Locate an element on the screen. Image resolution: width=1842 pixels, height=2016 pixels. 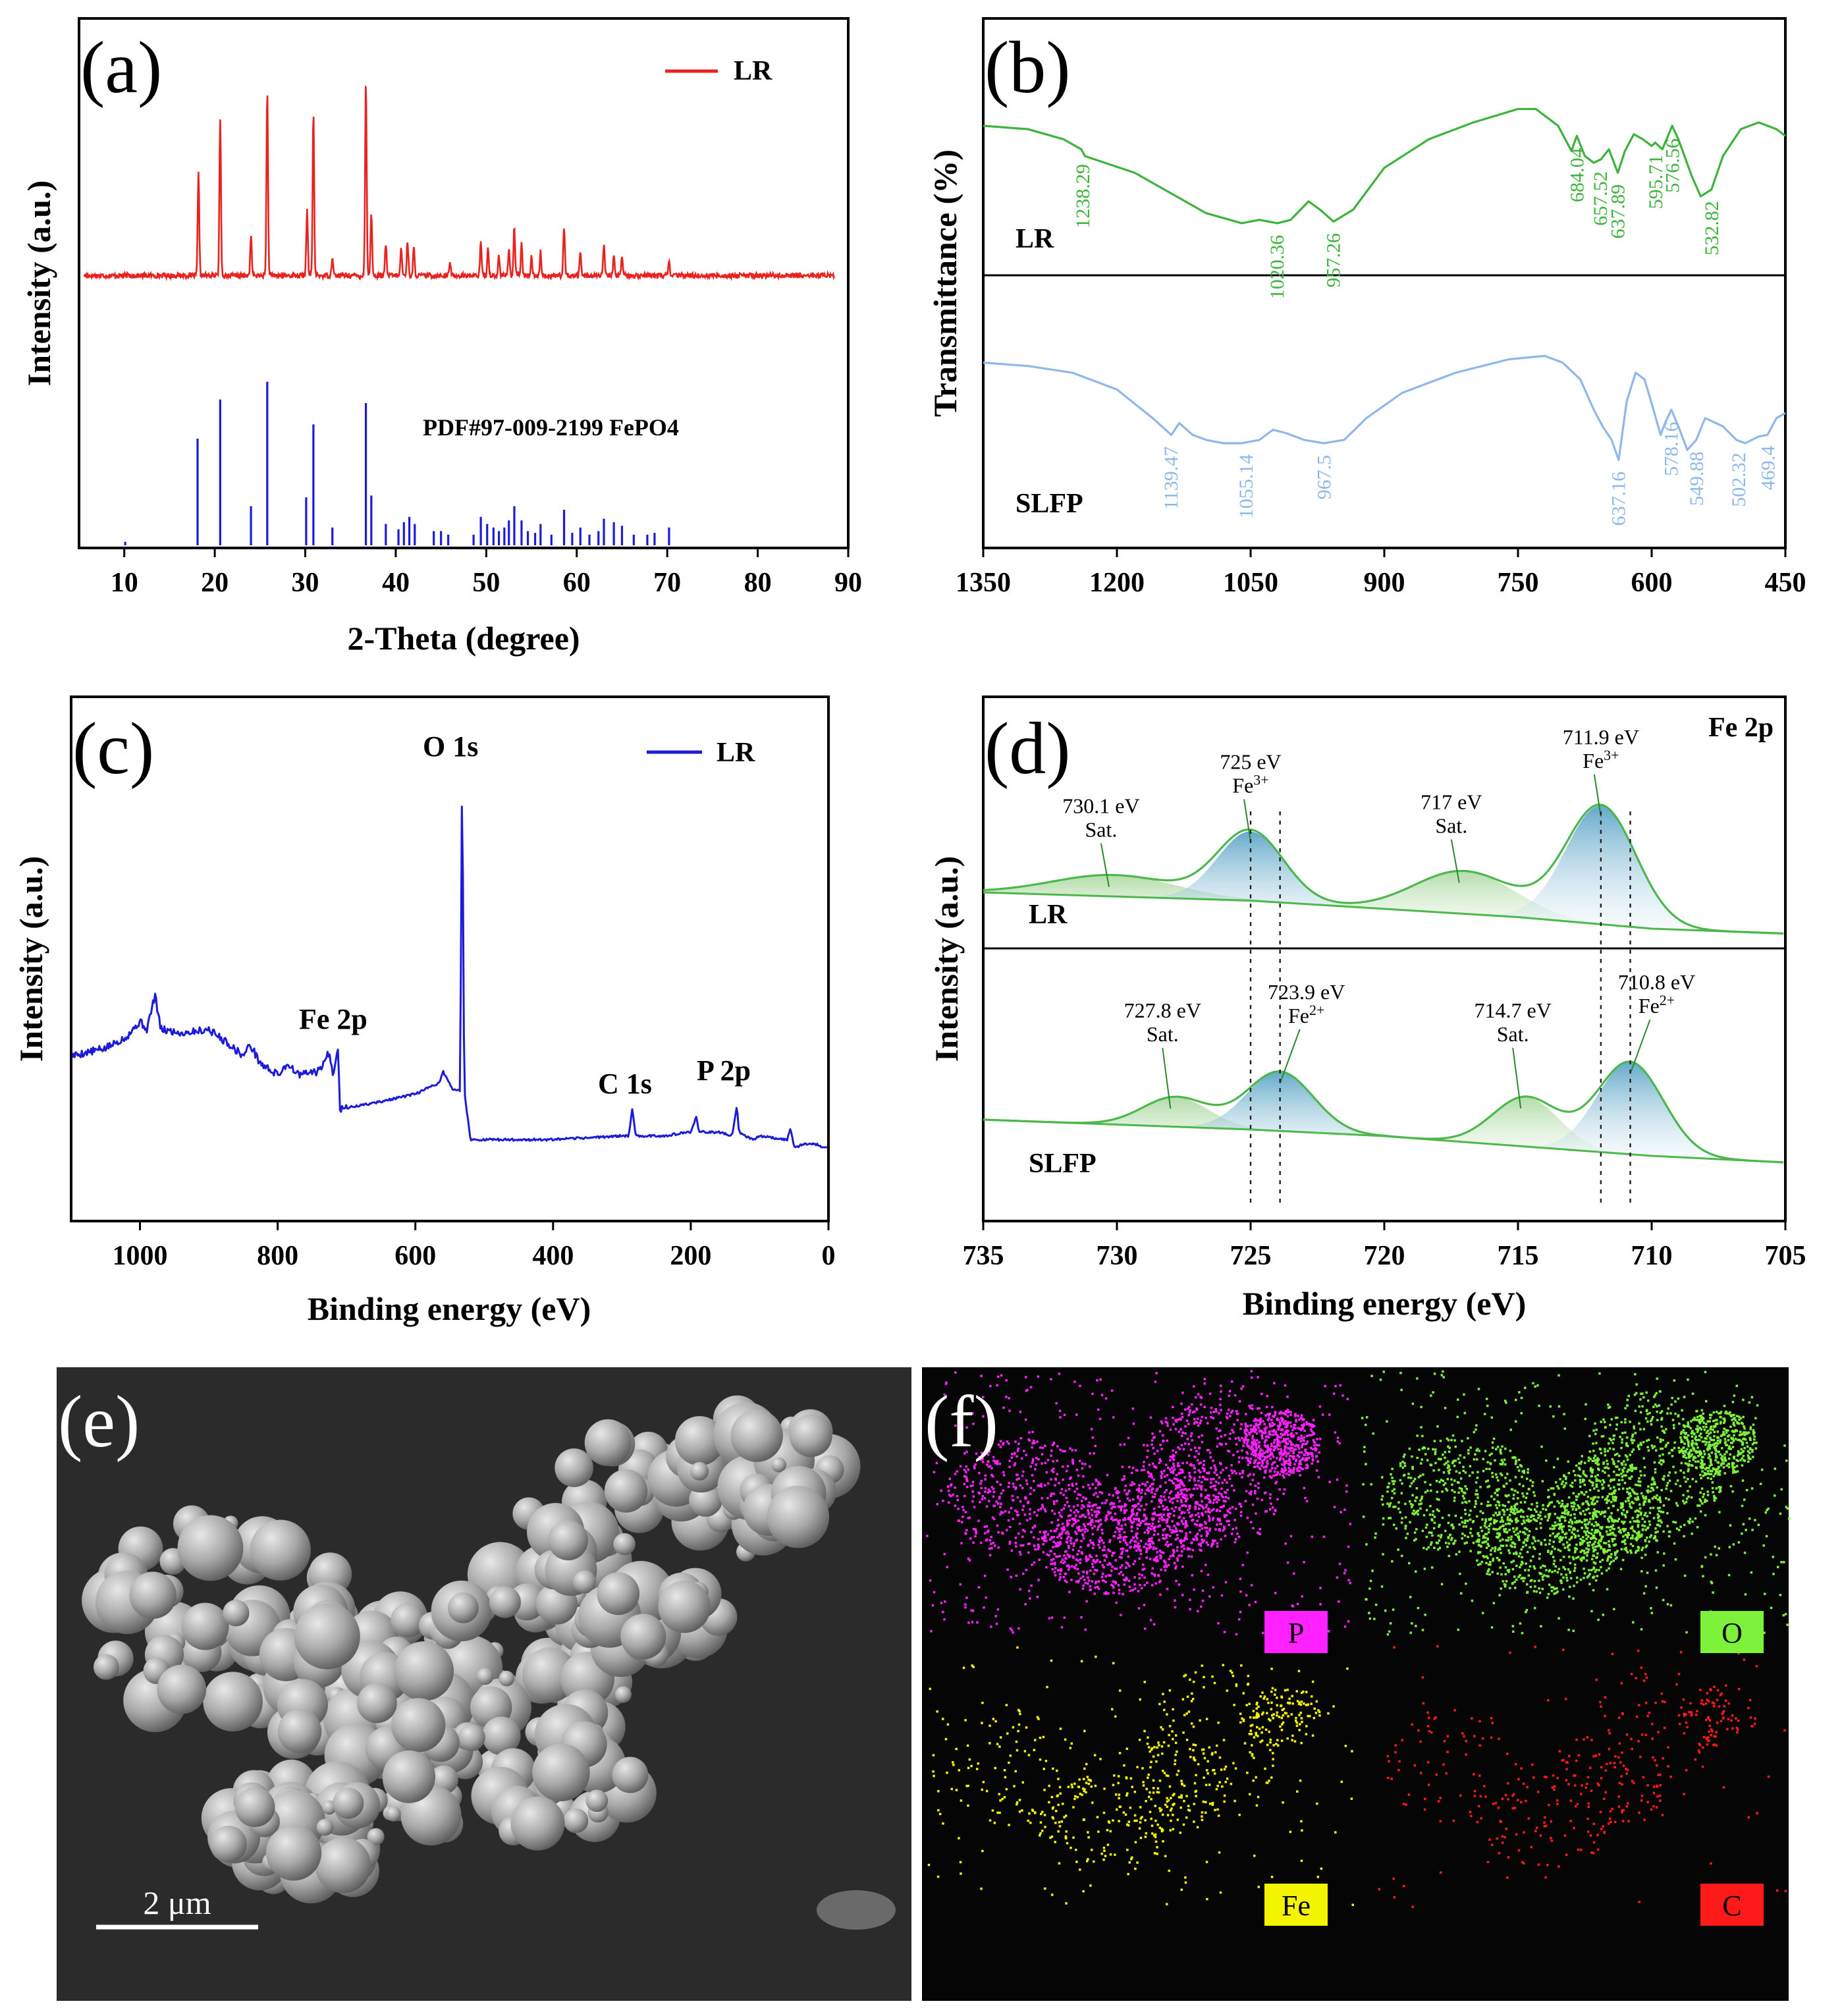
series-label-slfp: SLFP is located at coordinates (1049, 504).